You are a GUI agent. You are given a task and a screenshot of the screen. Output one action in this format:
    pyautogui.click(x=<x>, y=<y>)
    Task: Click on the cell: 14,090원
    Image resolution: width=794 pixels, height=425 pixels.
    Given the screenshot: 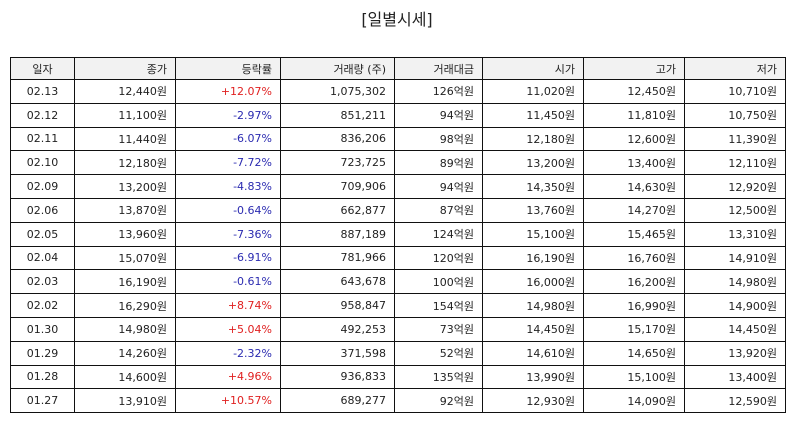 What is the action you would take?
    pyautogui.click(x=634, y=401)
    